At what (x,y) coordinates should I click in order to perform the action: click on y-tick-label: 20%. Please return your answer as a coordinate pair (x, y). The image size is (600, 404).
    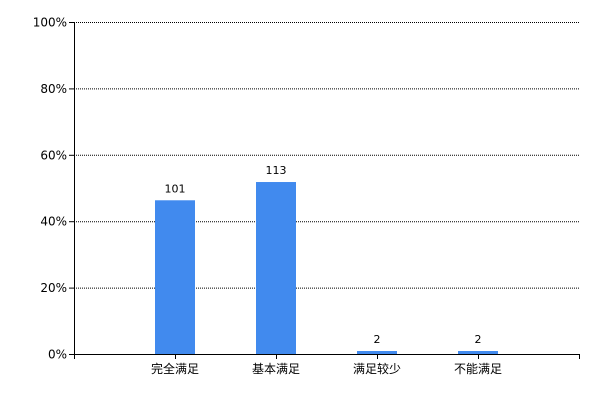
    Looking at the image, I should click on (53, 288).